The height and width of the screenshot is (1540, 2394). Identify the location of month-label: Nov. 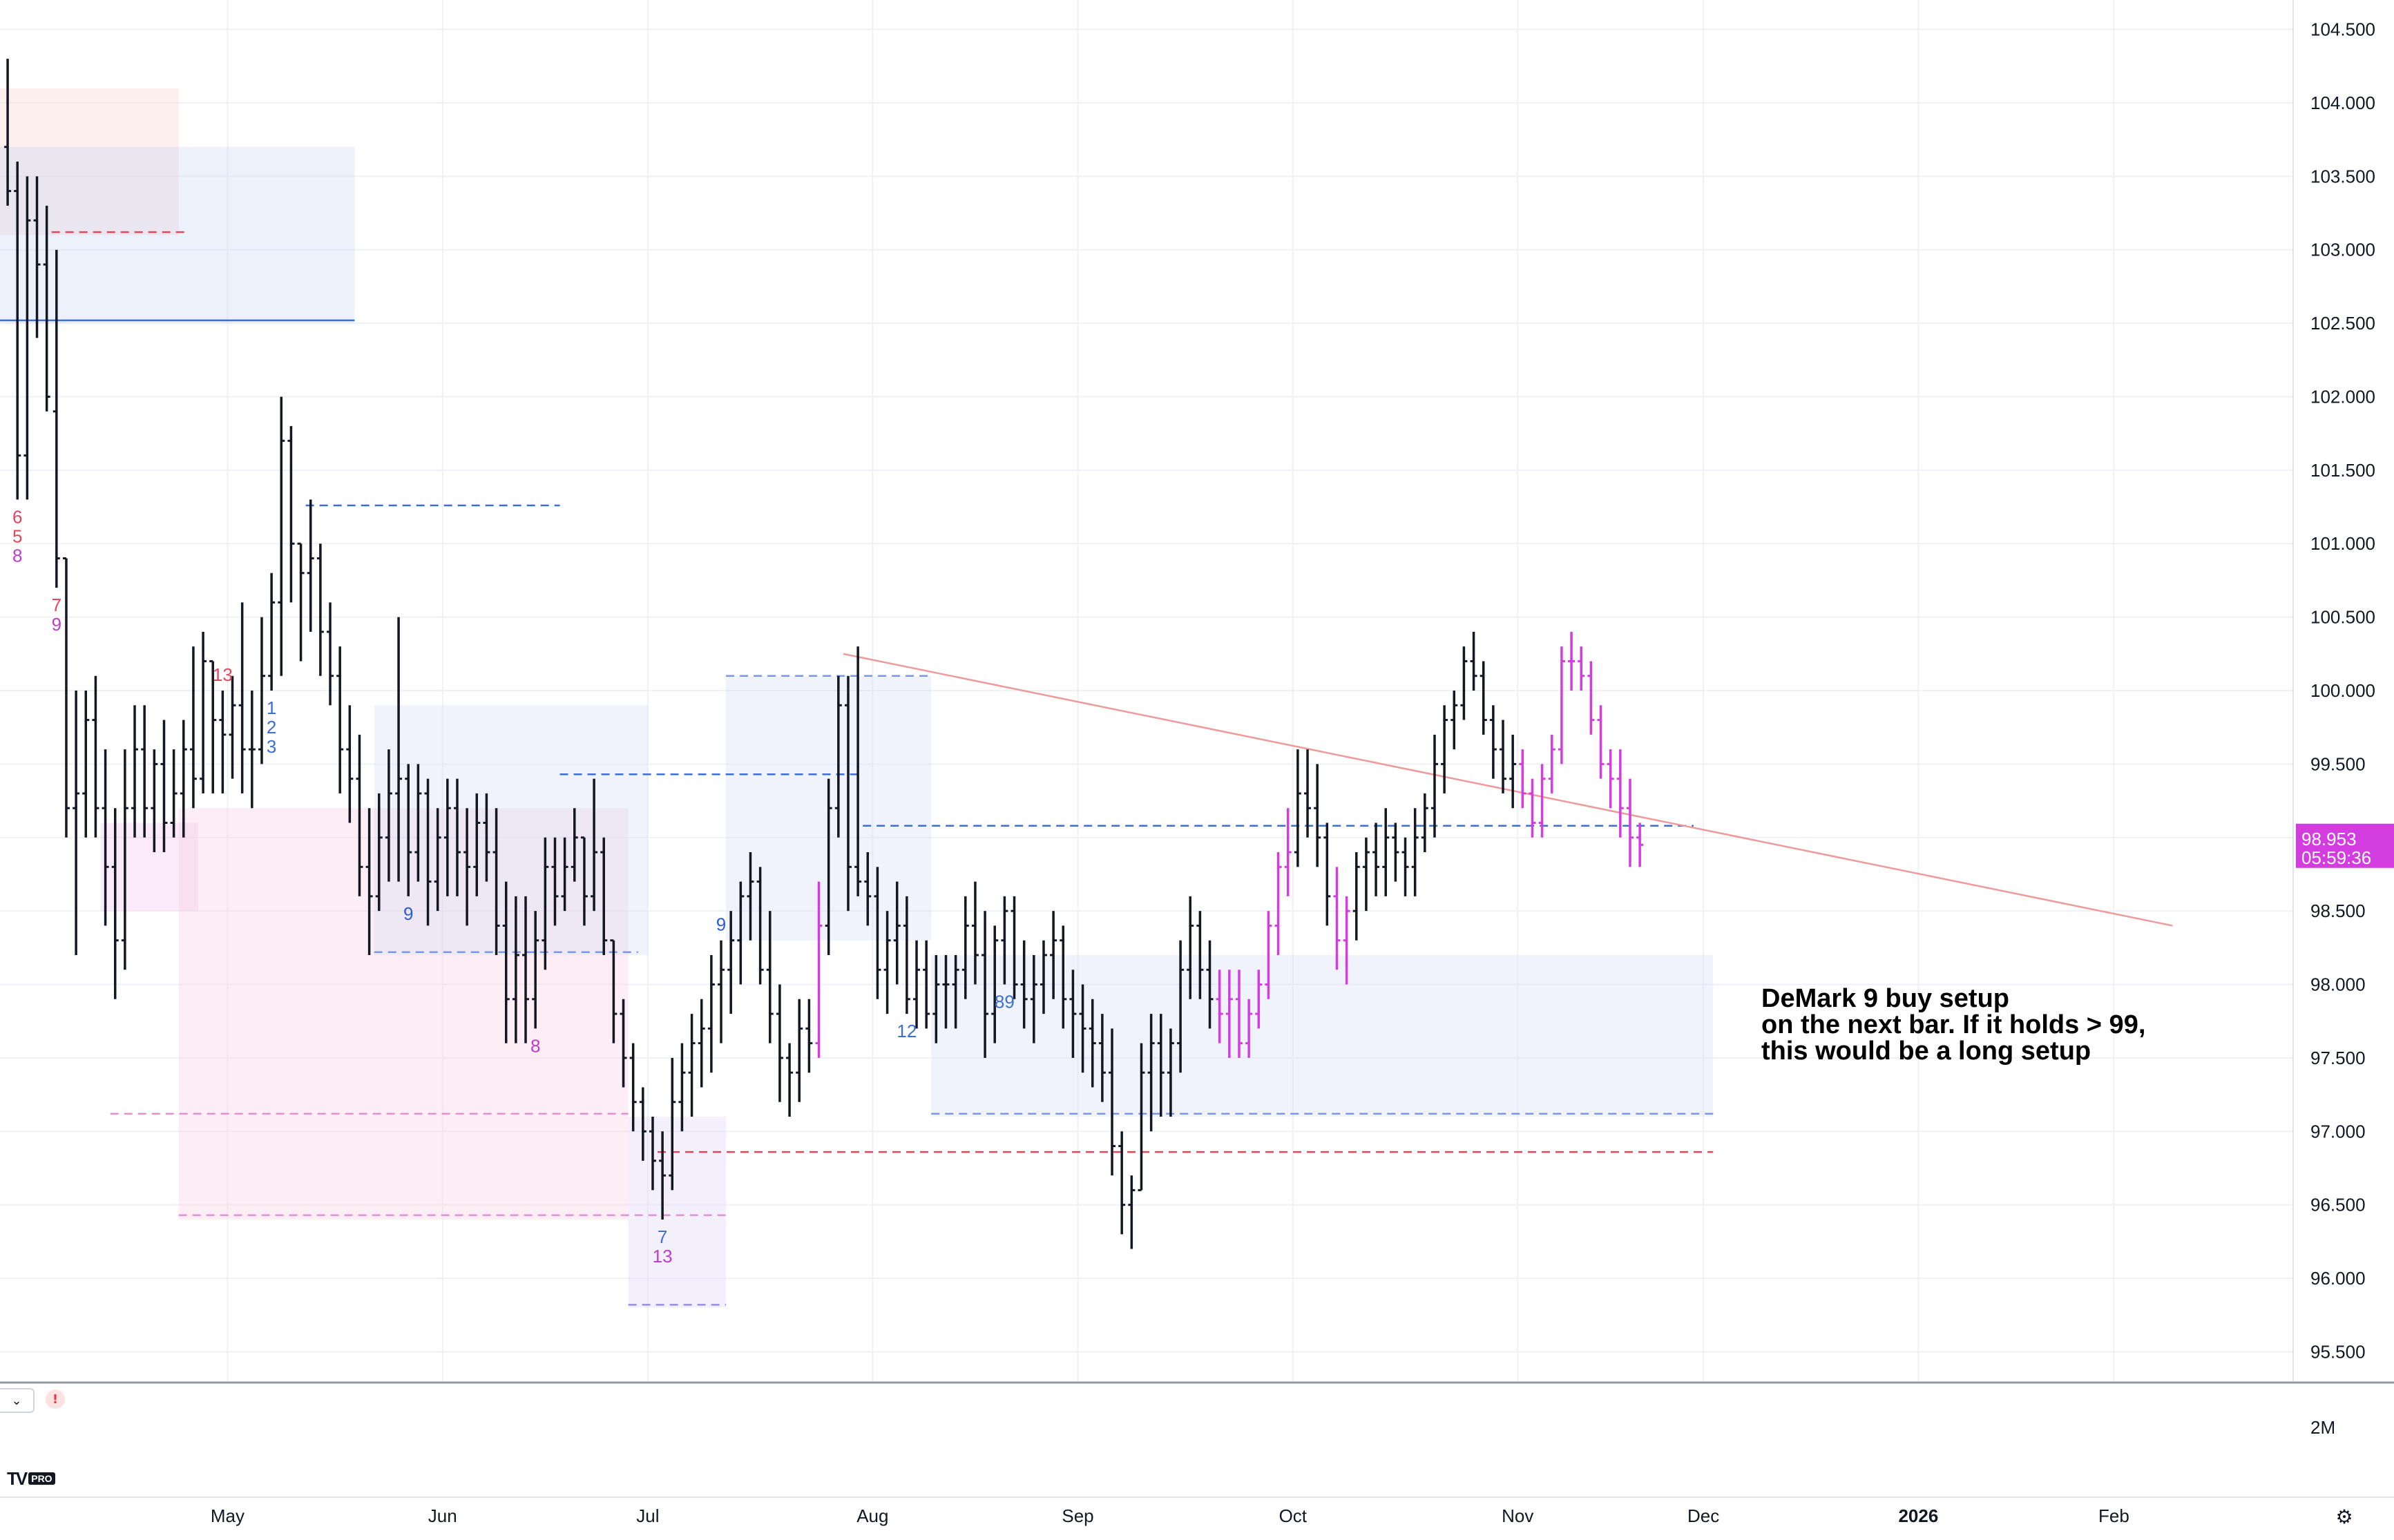
(1517, 1515).